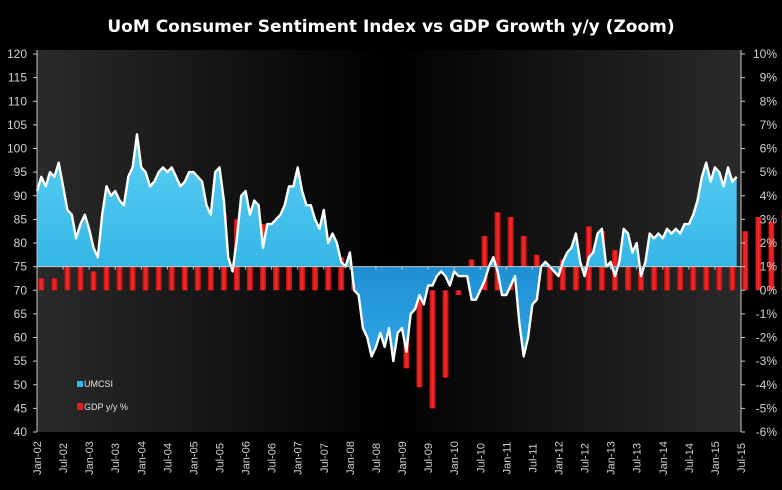  I want to click on x-tick-label: Jul-12, so click(586, 458).